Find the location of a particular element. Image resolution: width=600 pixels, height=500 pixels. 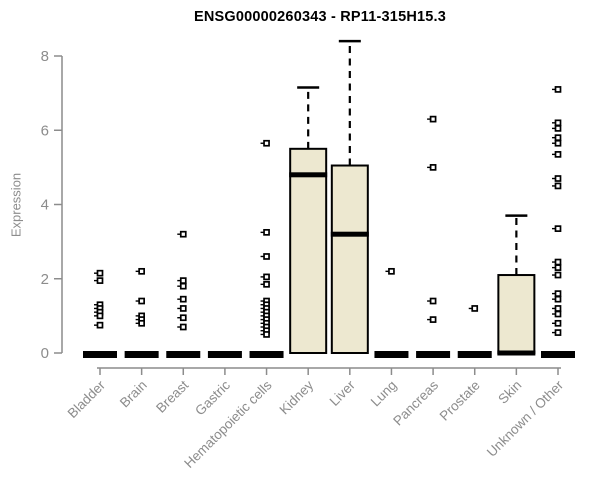

x-tick-label: Skin is located at coordinates (509, 392).